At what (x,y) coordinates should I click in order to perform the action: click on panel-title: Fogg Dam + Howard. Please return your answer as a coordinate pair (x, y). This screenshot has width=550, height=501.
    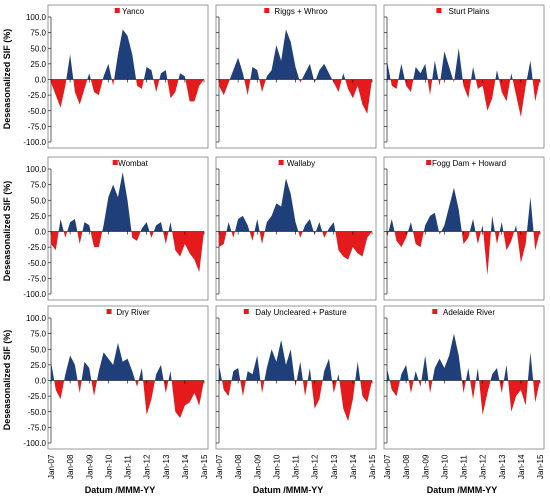
    Looking at the image, I should click on (469, 163).